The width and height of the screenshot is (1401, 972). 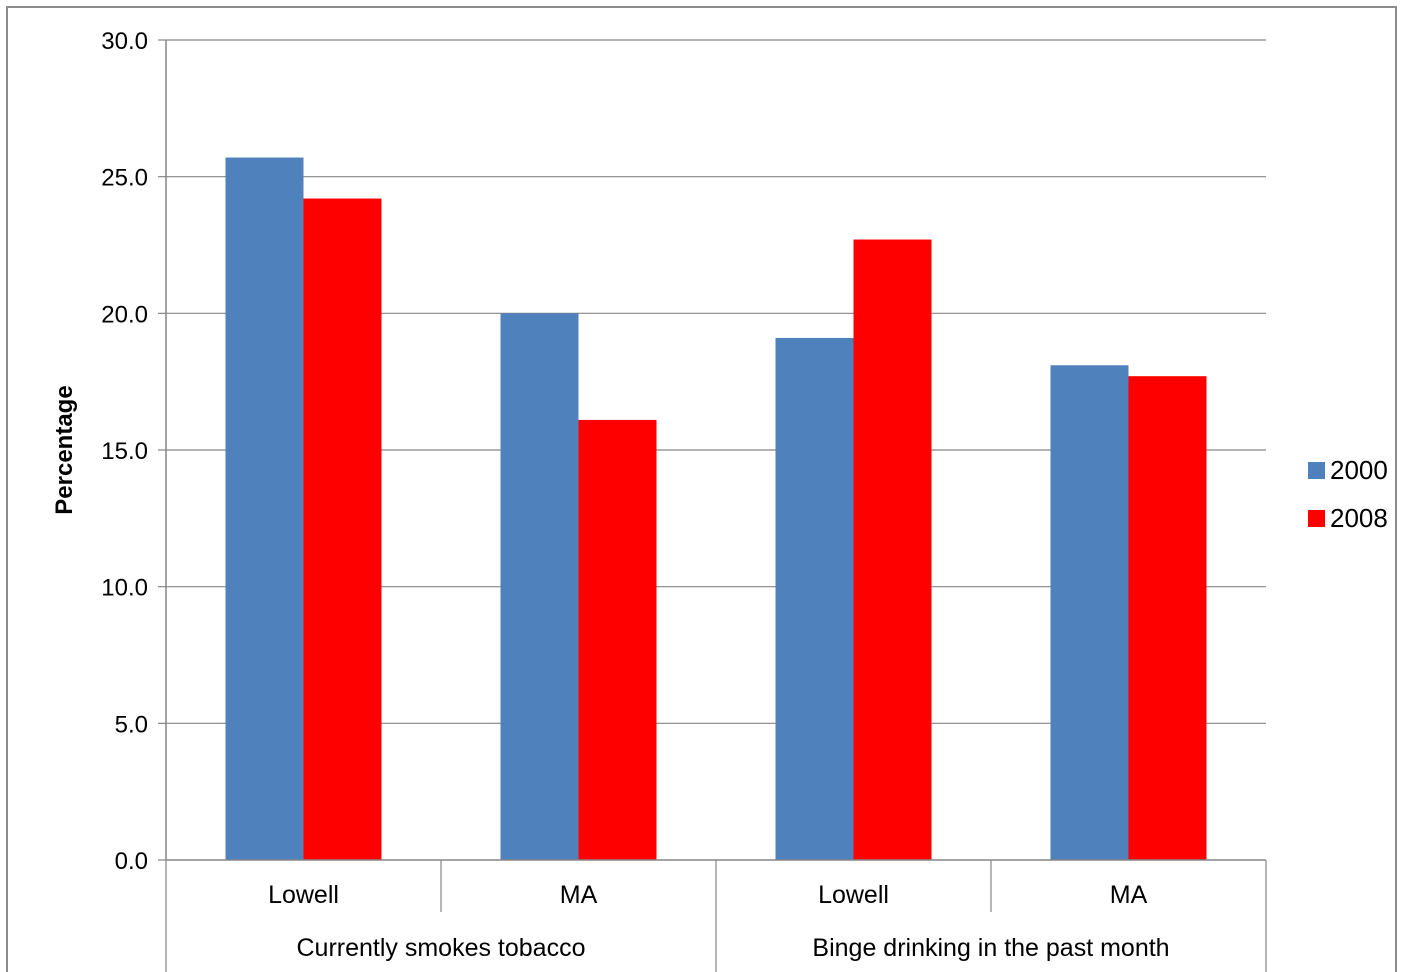 I want to click on legend: 2000 2008, so click(x=1348, y=494).